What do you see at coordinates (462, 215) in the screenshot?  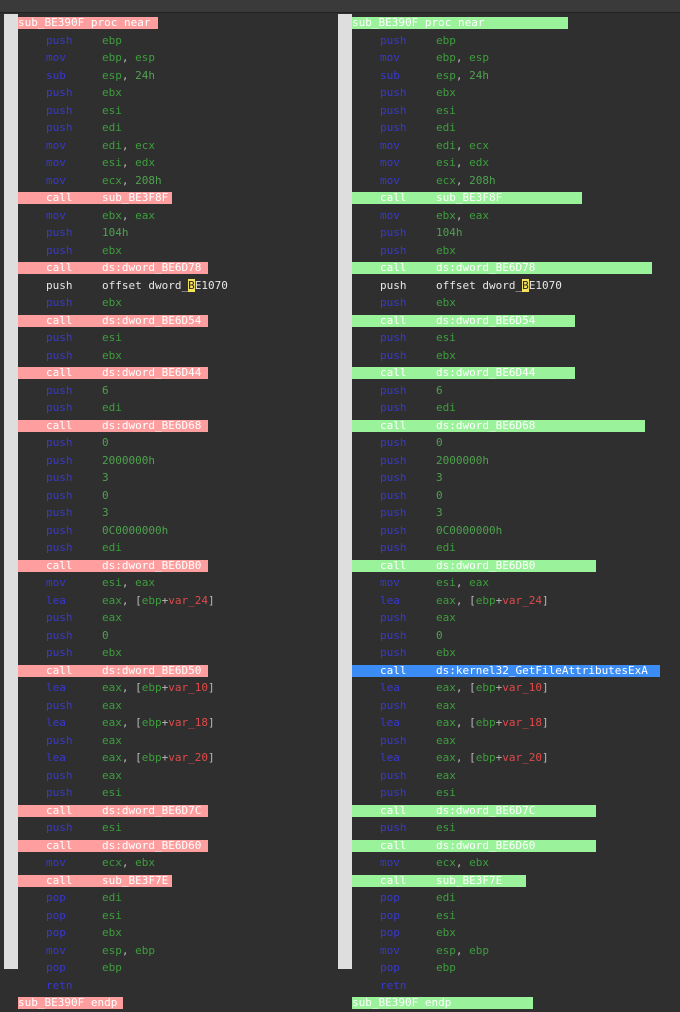 I see `operand: ebx, eax` at bounding box center [462, 215].